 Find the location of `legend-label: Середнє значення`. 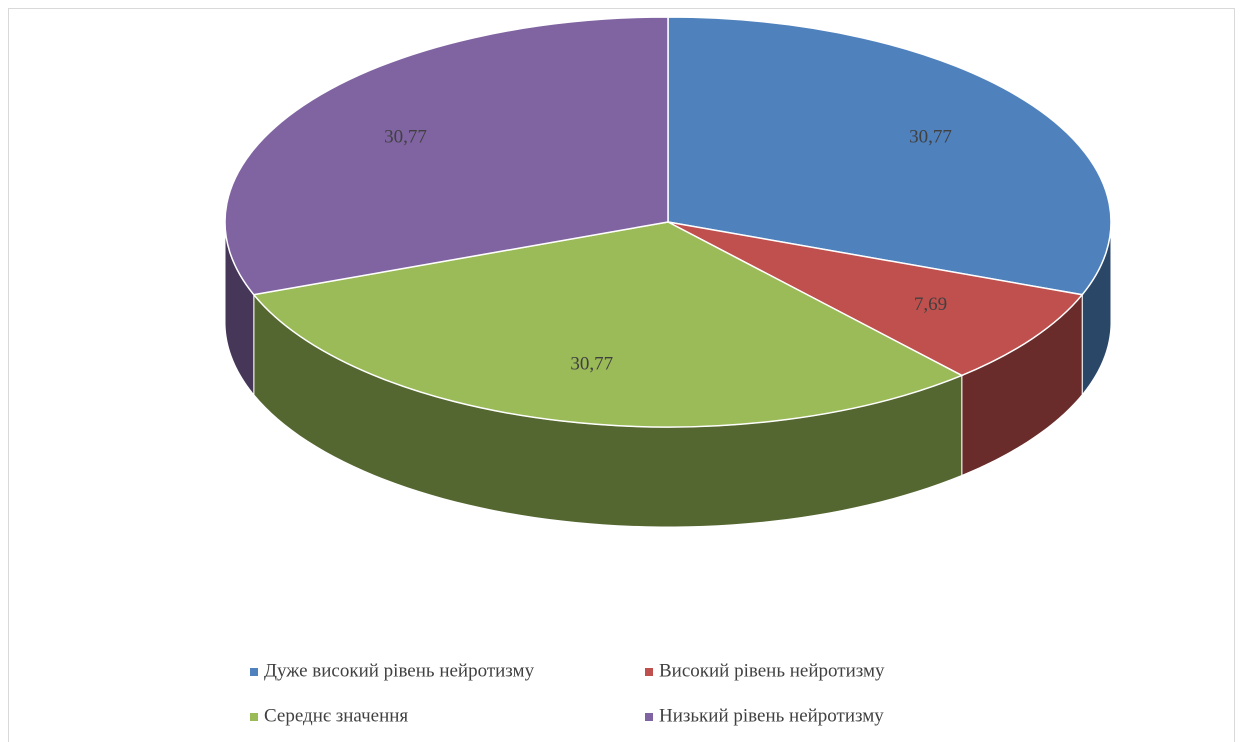

legend-label: Середнє значення is located at coordinates (336, 715).